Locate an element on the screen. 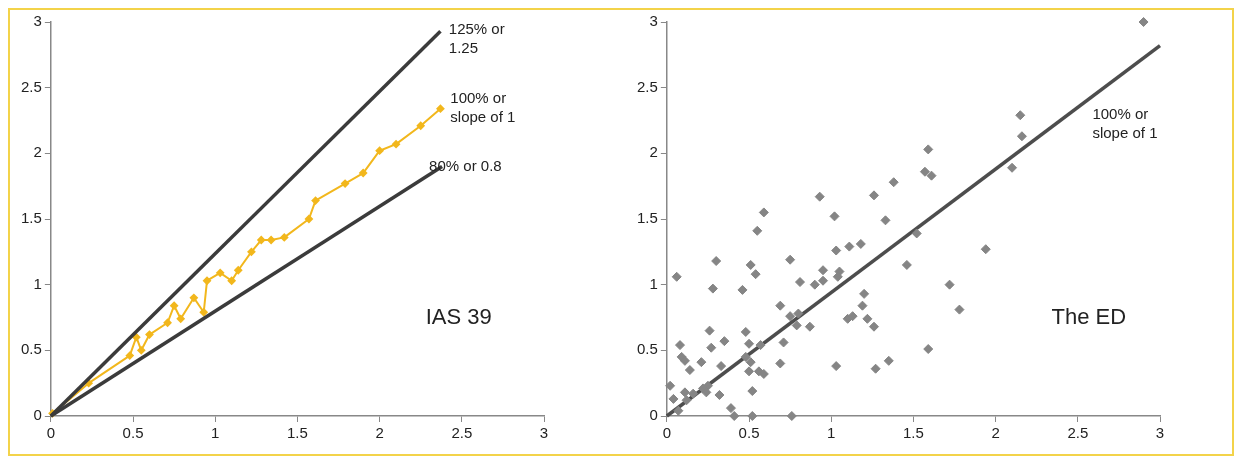 The height and width of the screenshot is (469, 1246). annotation: IAS 39 is located at coordinates (458, 316).